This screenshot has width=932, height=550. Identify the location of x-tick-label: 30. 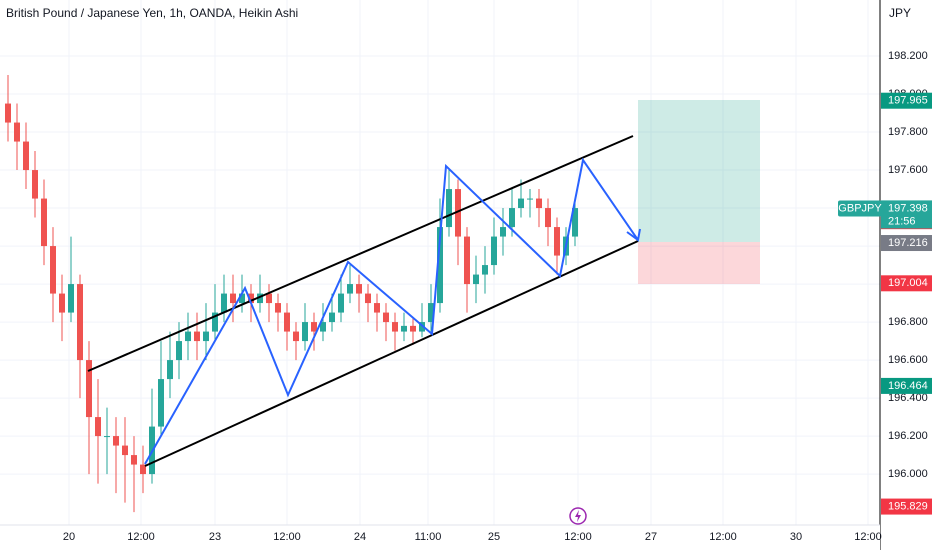
(796, 537).